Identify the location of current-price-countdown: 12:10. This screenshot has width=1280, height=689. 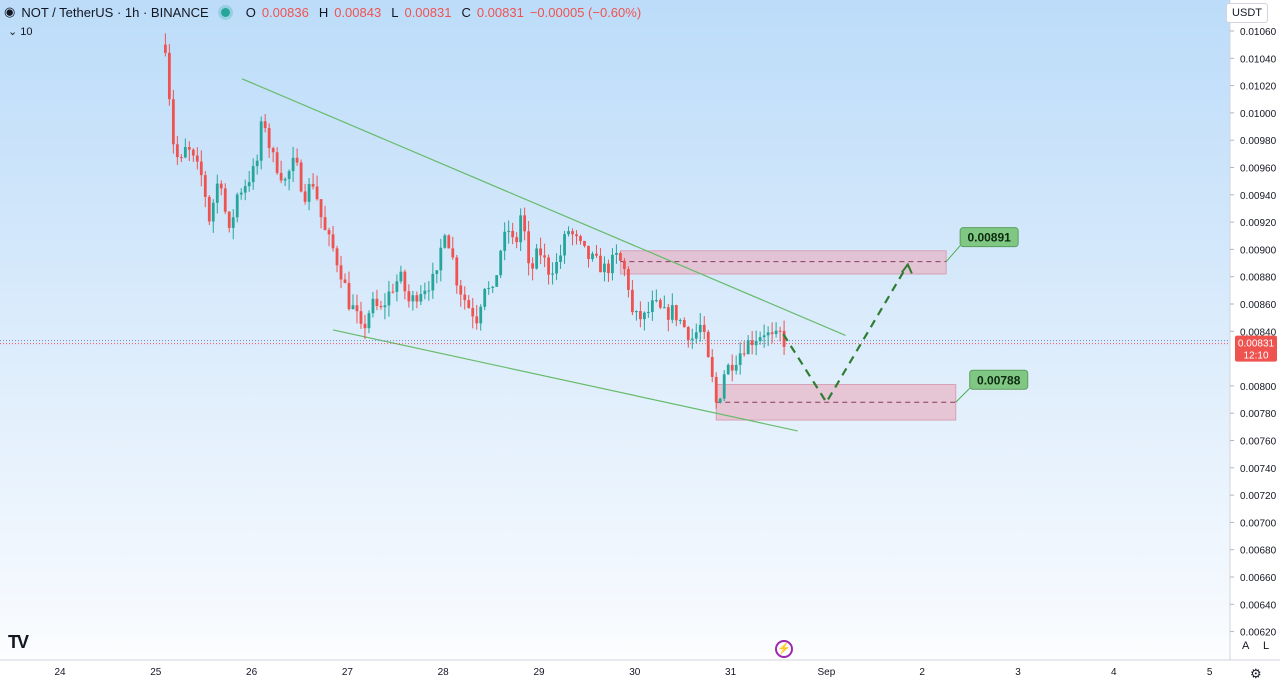
(1255, 356).